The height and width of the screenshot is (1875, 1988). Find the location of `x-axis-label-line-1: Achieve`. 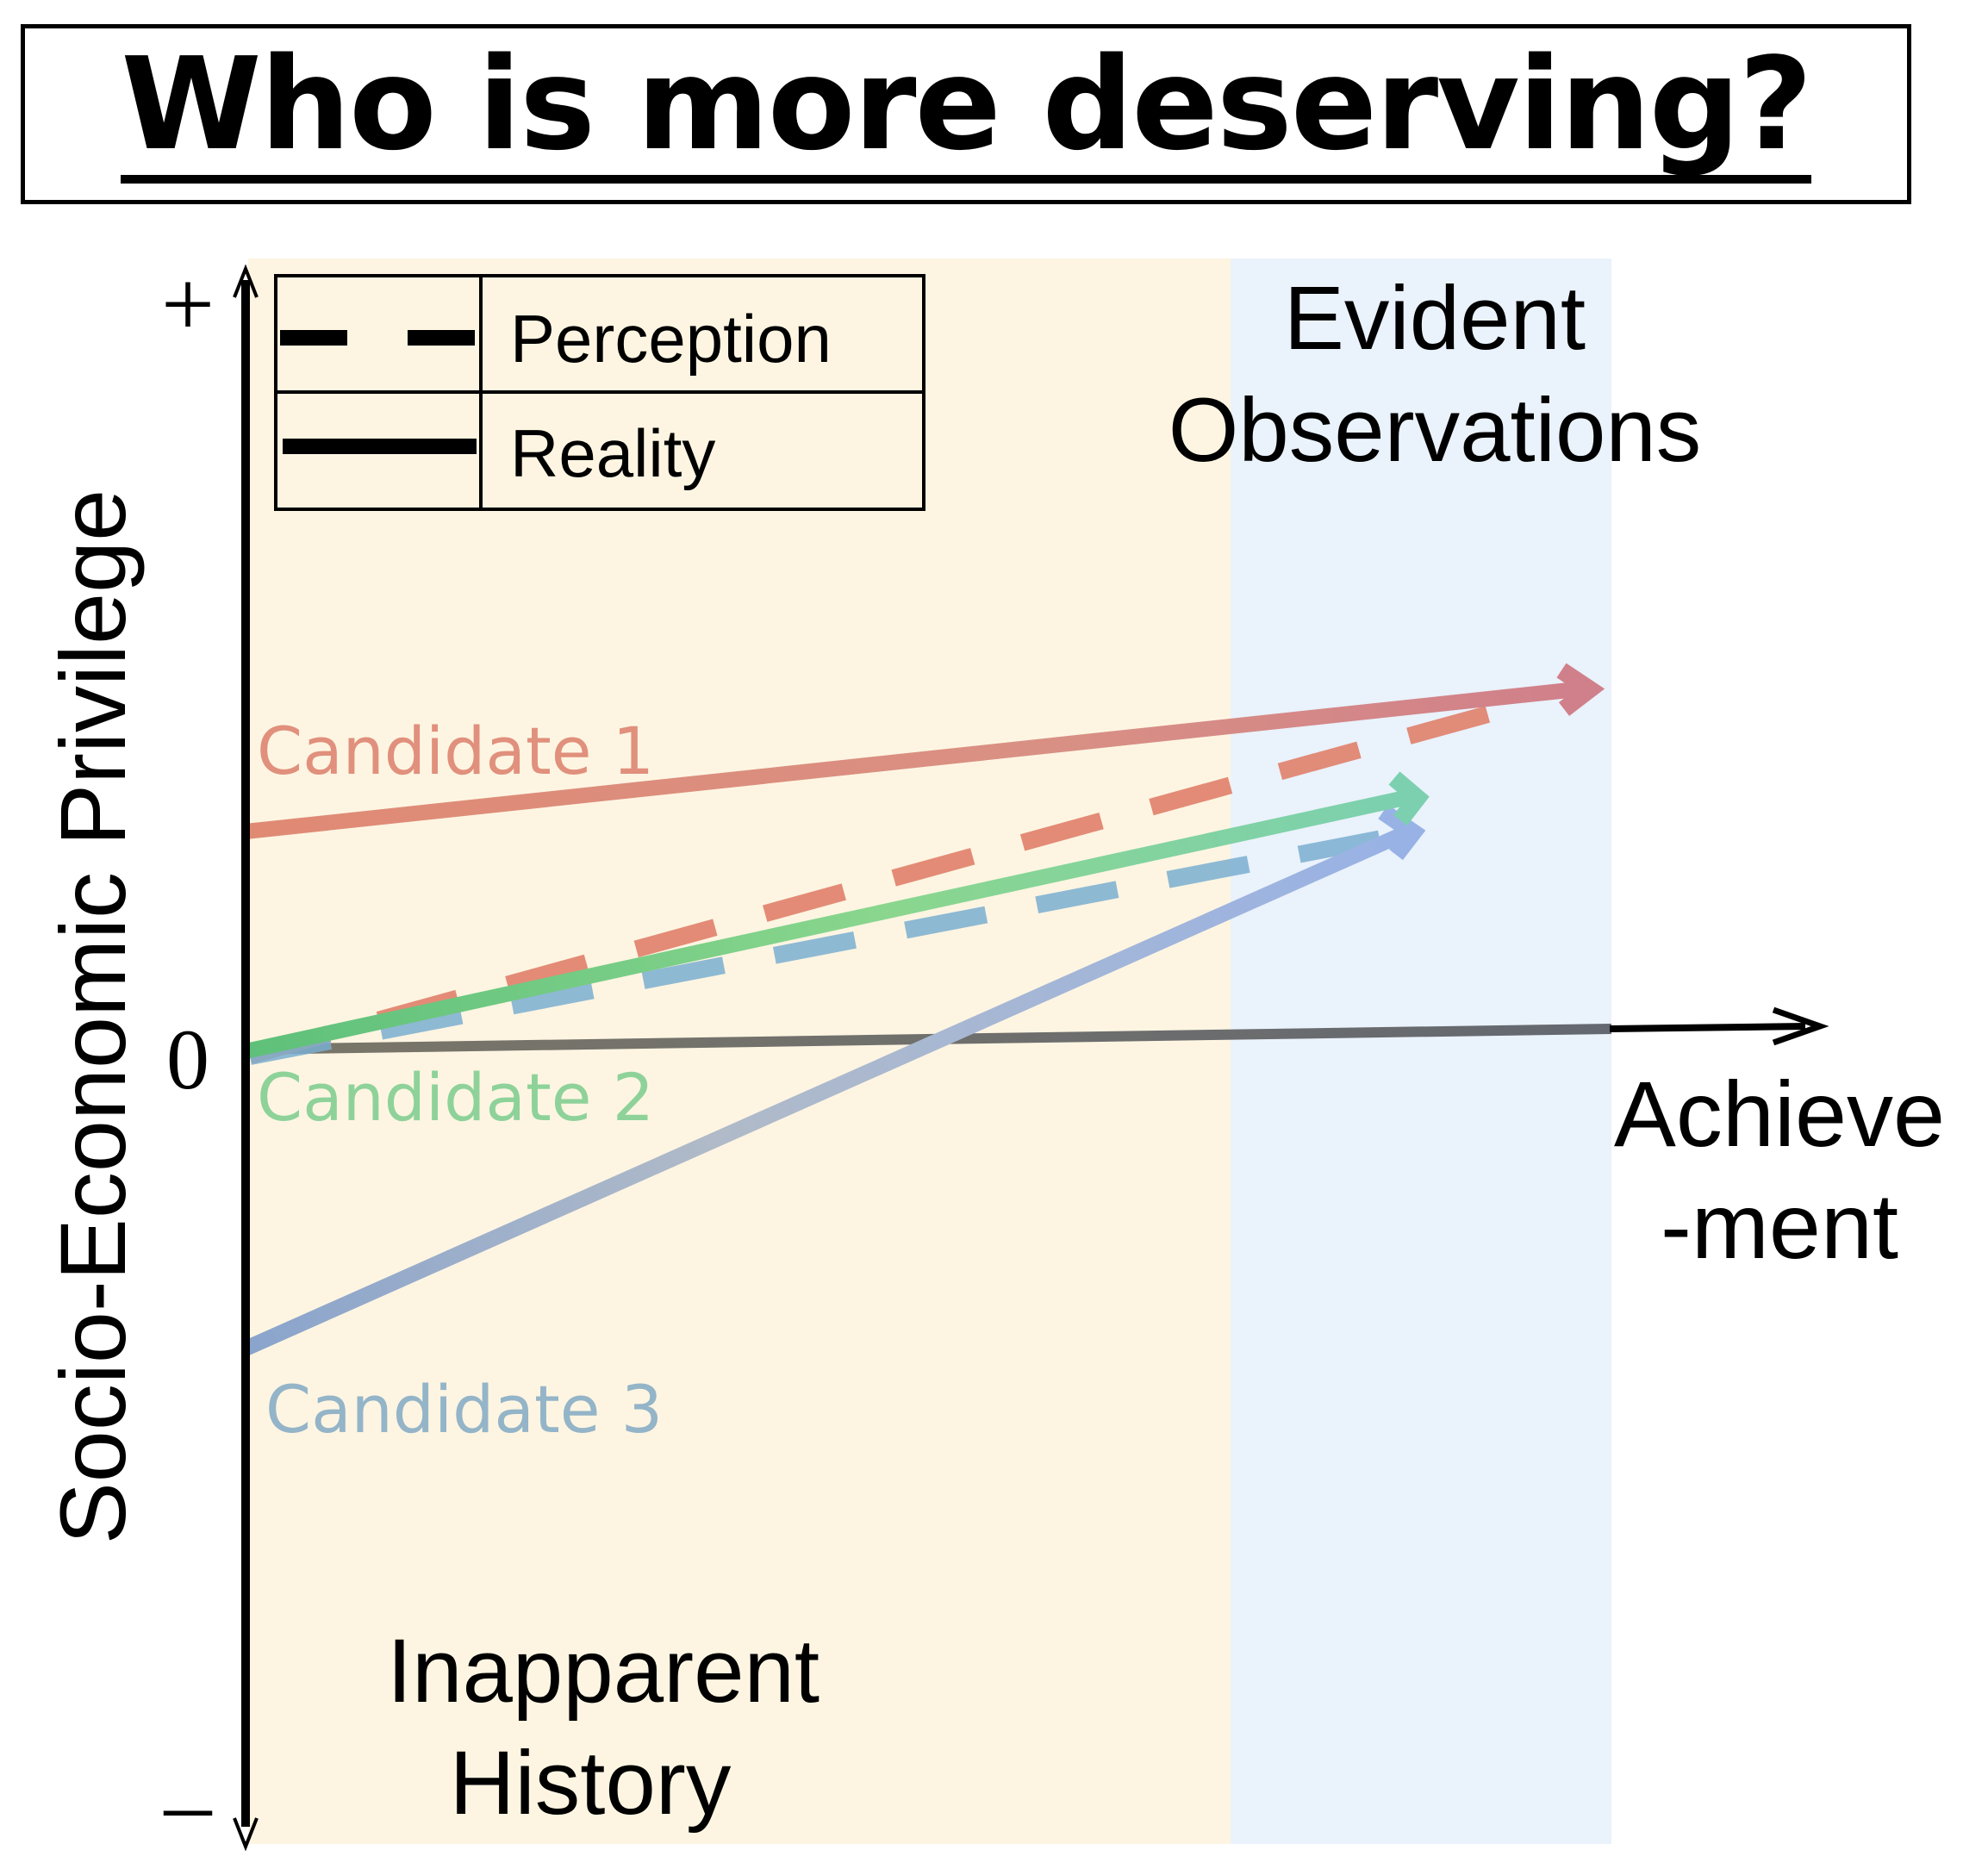

x-axis-label-line-1: Achieve is located at coordinates (1779, 1114).